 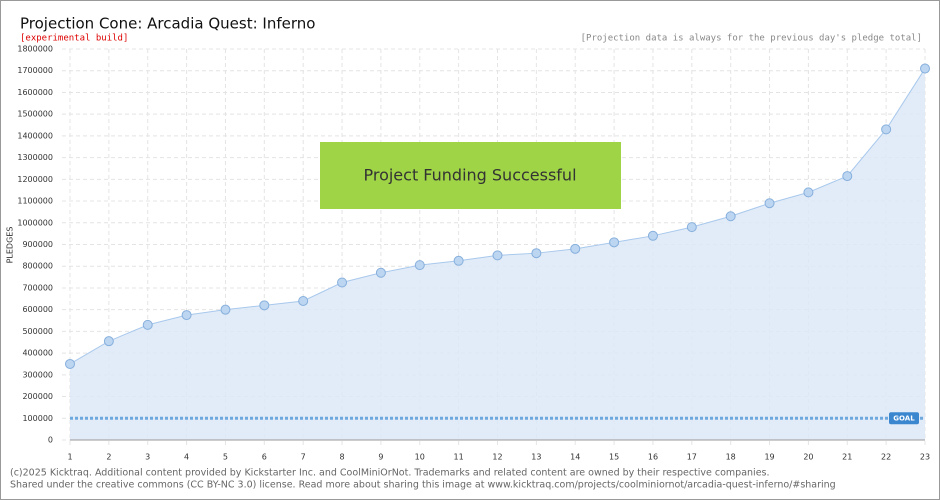 I want to click on x-tick-label: 4, so click(x=186, y=457).